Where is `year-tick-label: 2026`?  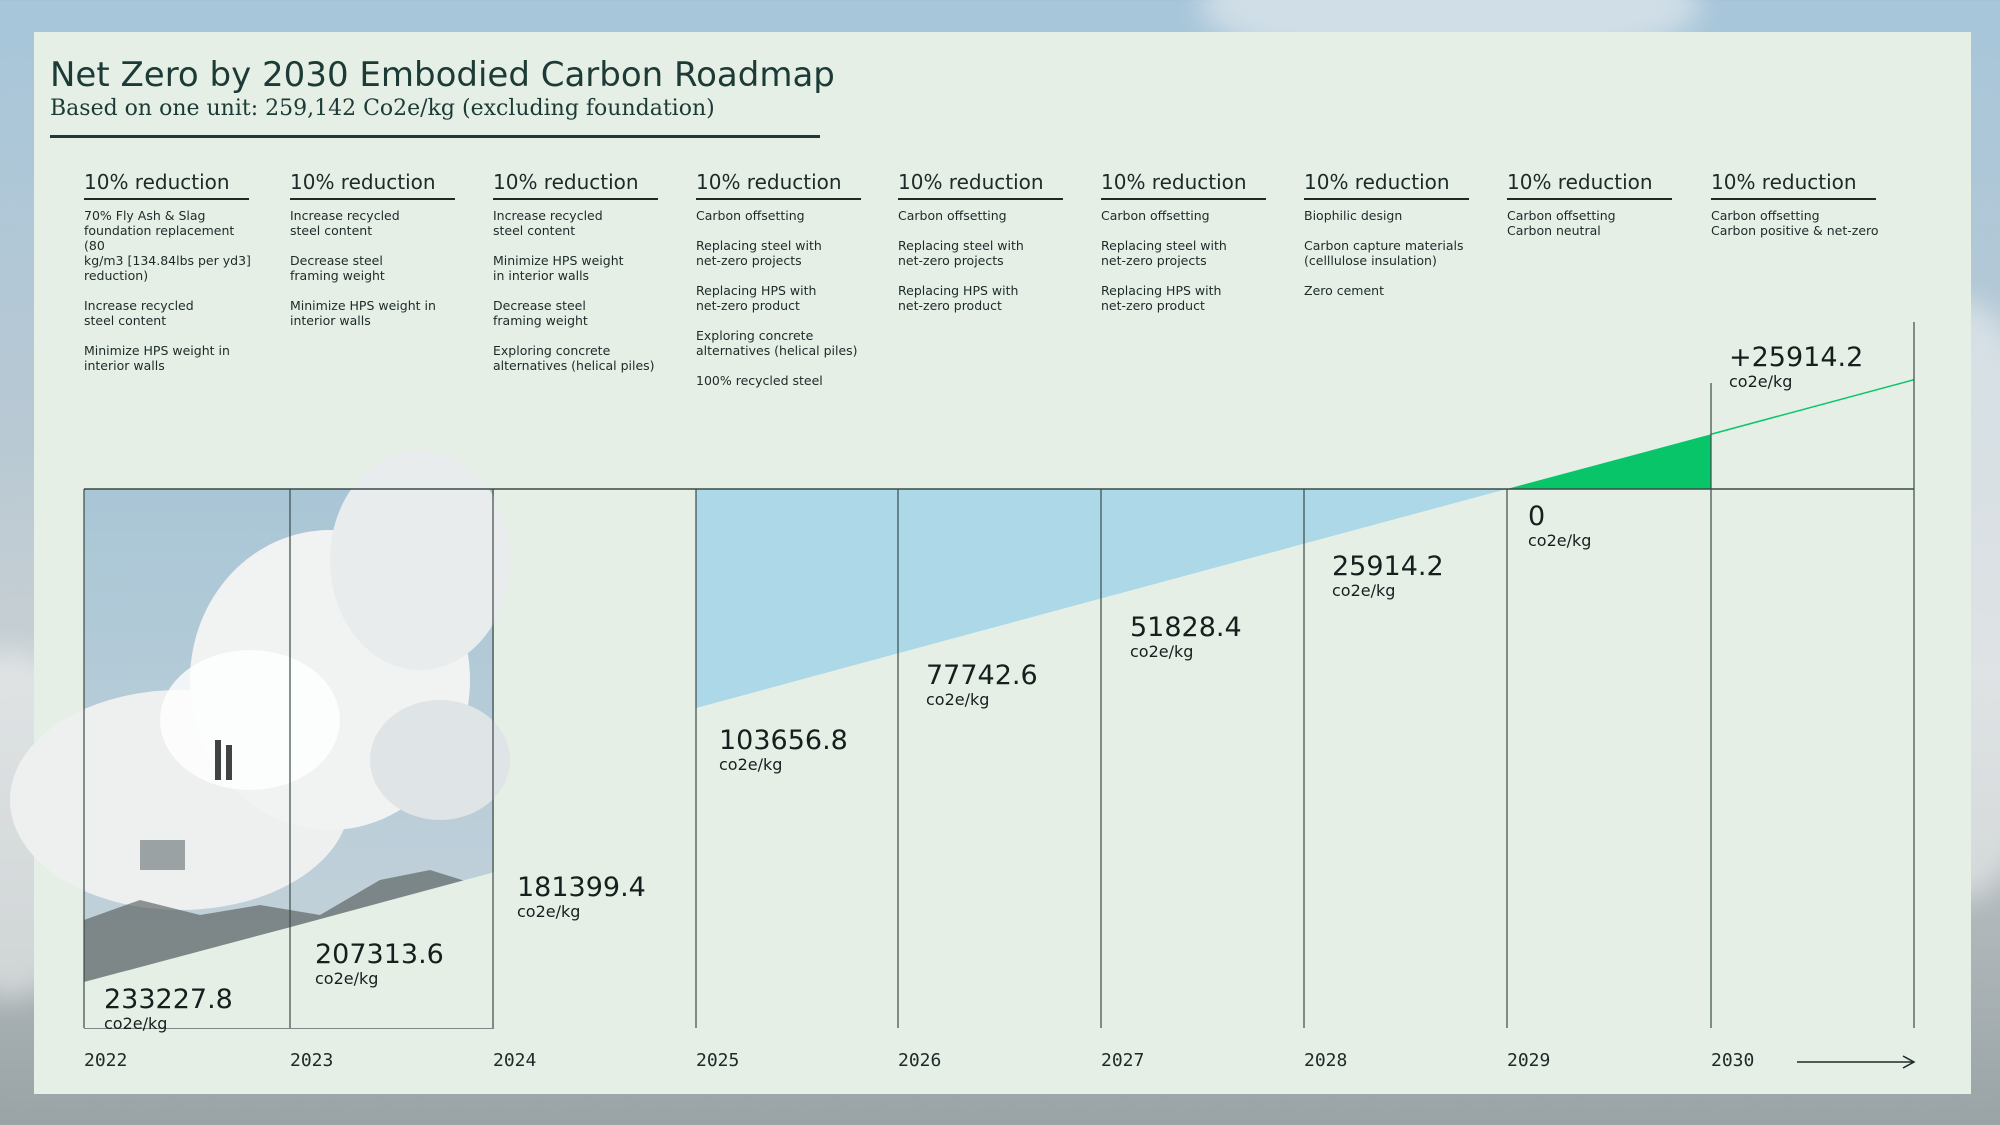 year-tick-label: 2026 is located at coordinates (920, 1060).